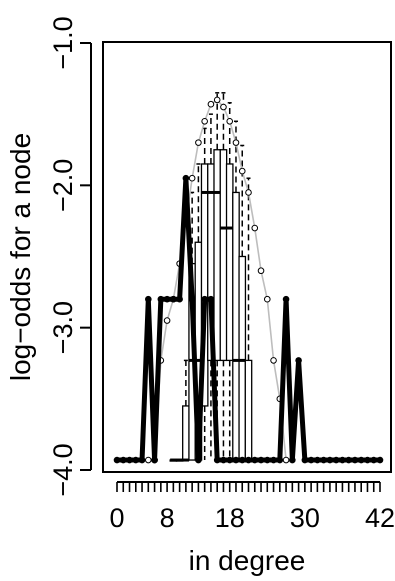  What do you see at coordinates (70, 256) in the screenshot?
I see `y-axis: −4.0 −3.0 −2.0 −1.0` at bounding box center [70, 256].